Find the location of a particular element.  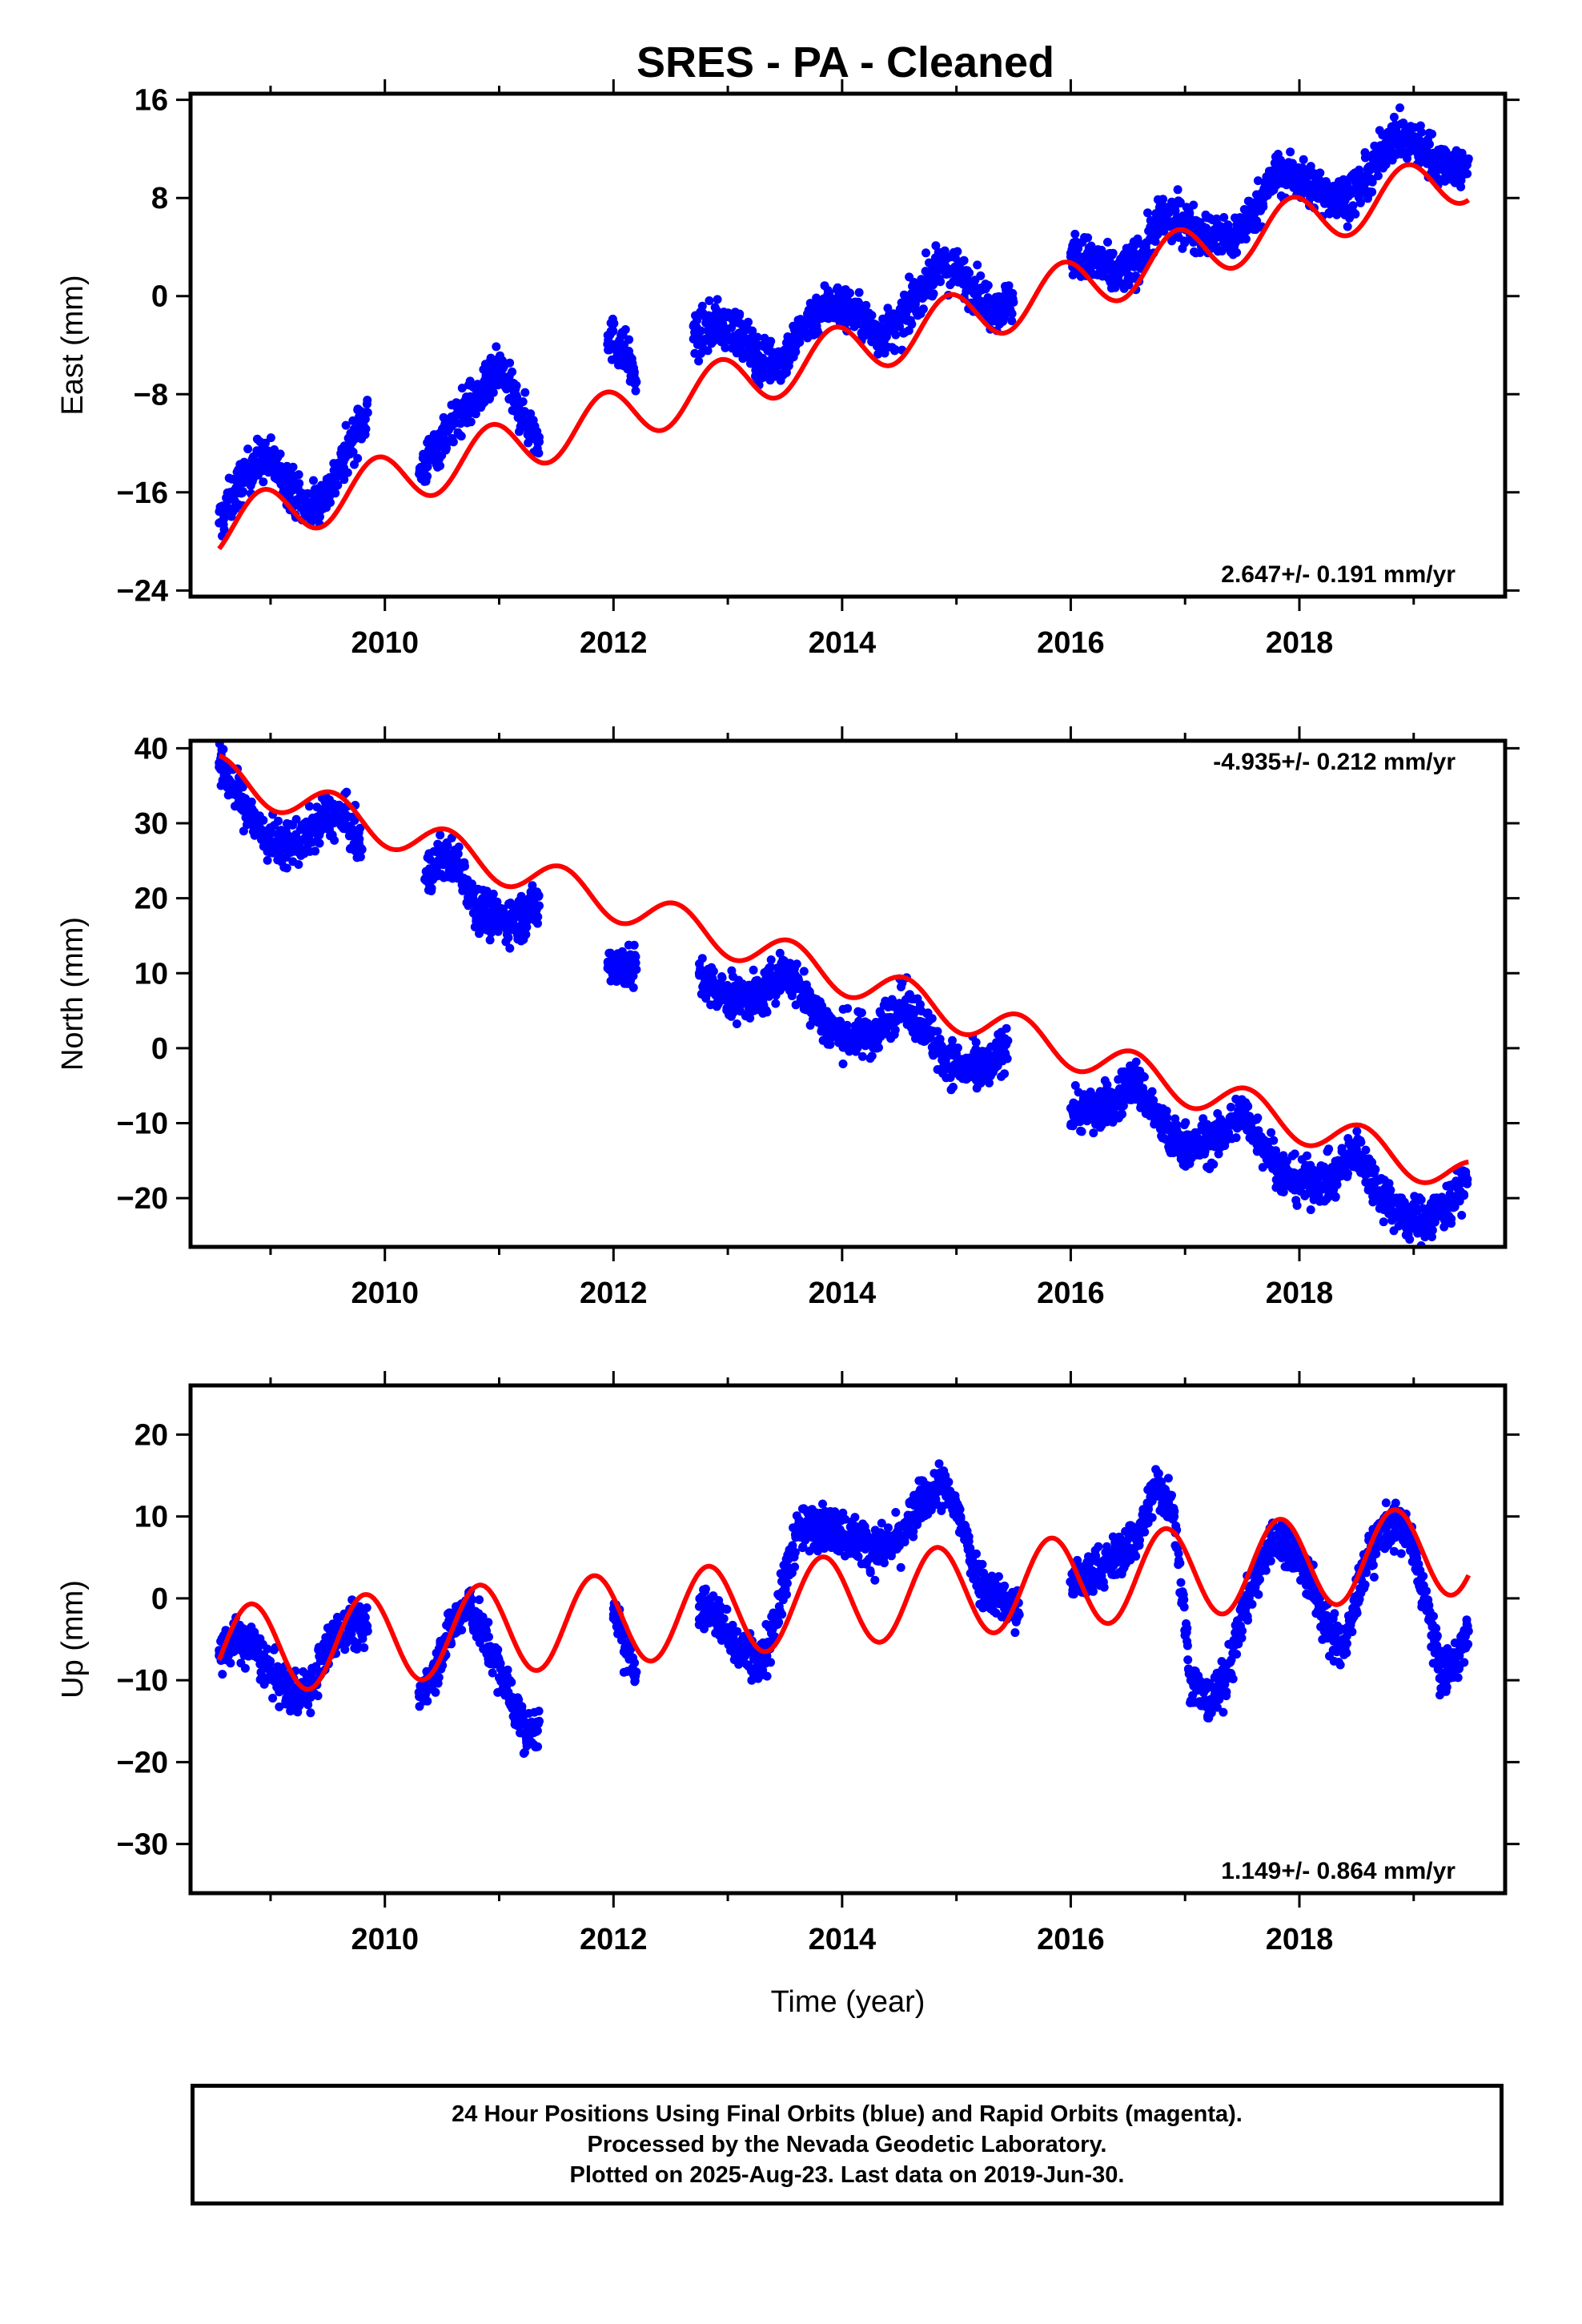

east-x-tick-label: 2014 is located at coordinates (843, 643).